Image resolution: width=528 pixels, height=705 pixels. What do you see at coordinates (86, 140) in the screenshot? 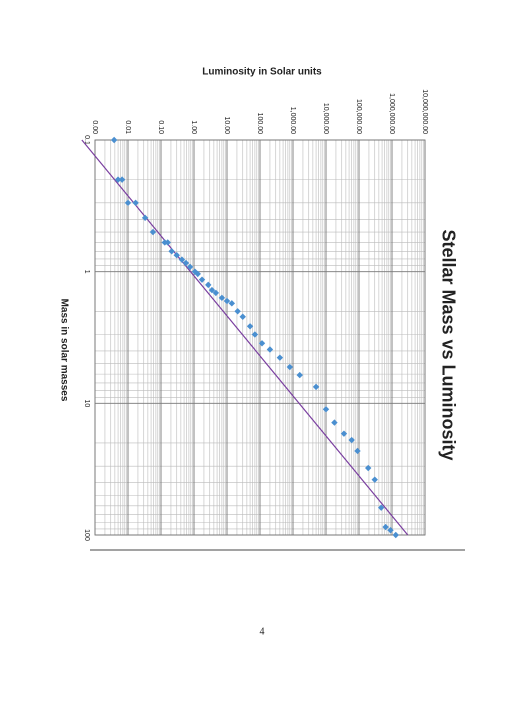
I see `x-tick-label: 0.1` at bounding box center [86, 140].